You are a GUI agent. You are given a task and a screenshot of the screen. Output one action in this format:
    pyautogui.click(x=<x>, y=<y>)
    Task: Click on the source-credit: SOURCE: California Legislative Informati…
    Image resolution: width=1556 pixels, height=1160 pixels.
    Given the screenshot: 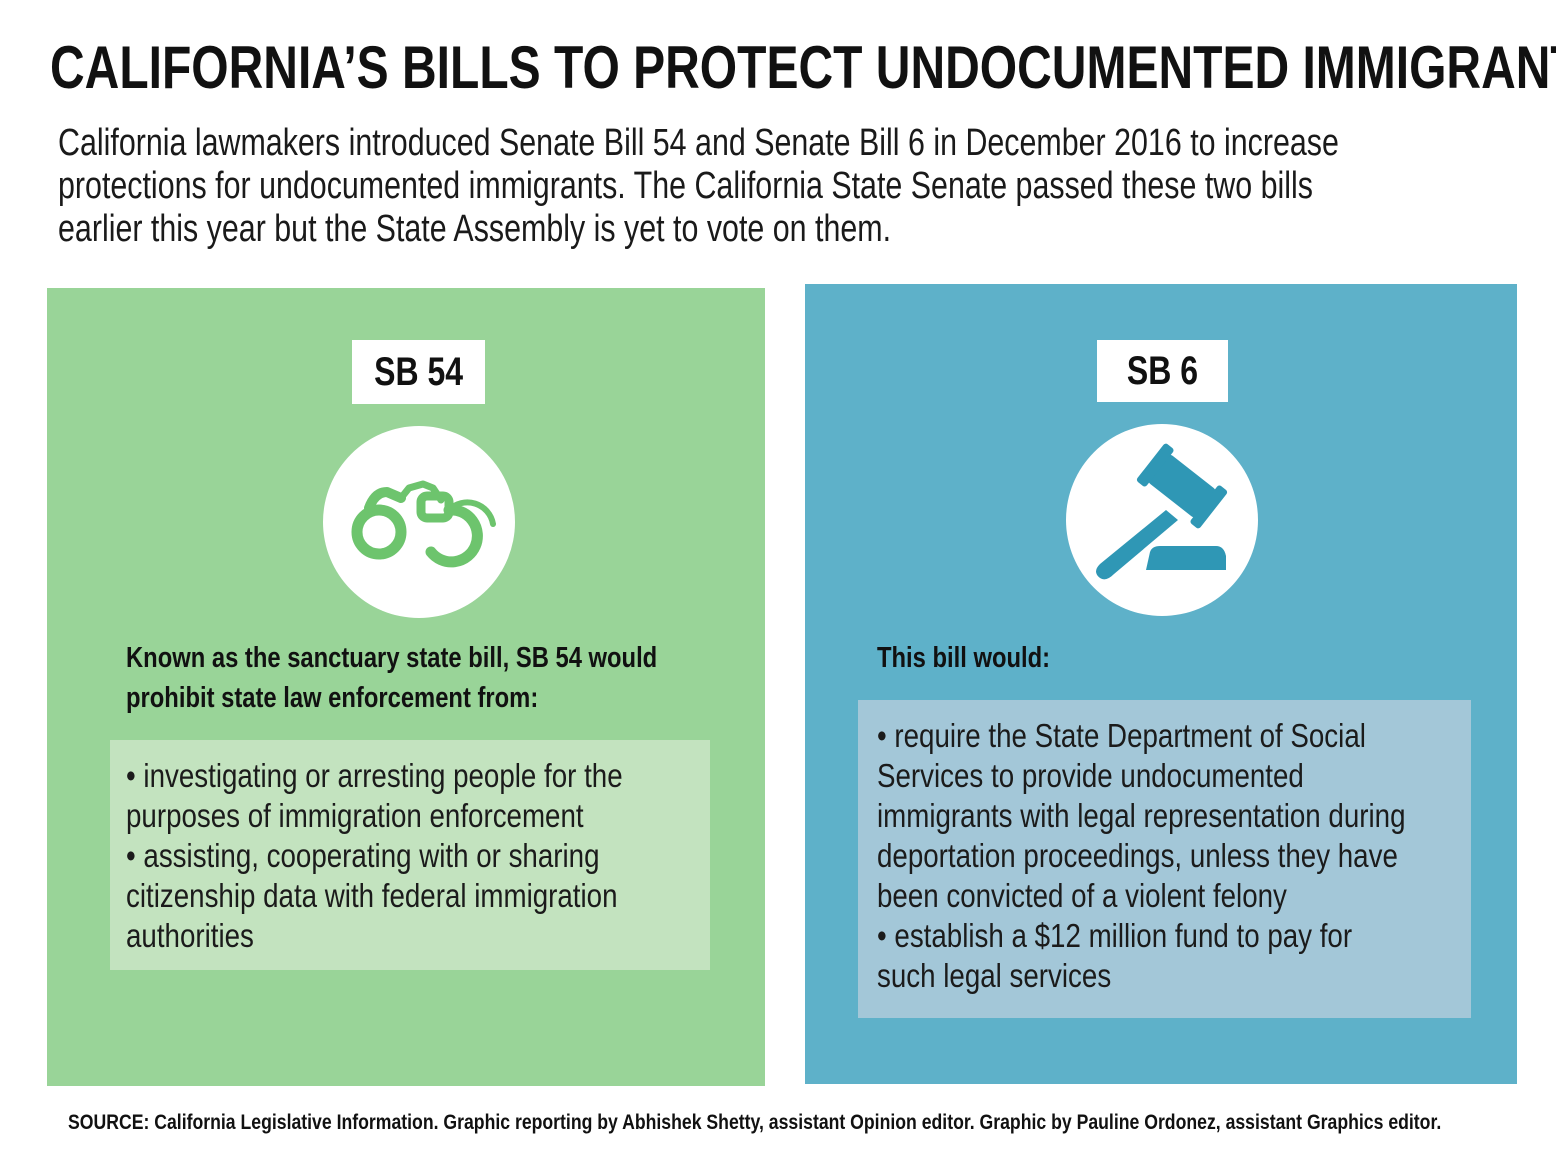 What is the action you would take?
    pyautogui.click(x=755, y=1122)
    